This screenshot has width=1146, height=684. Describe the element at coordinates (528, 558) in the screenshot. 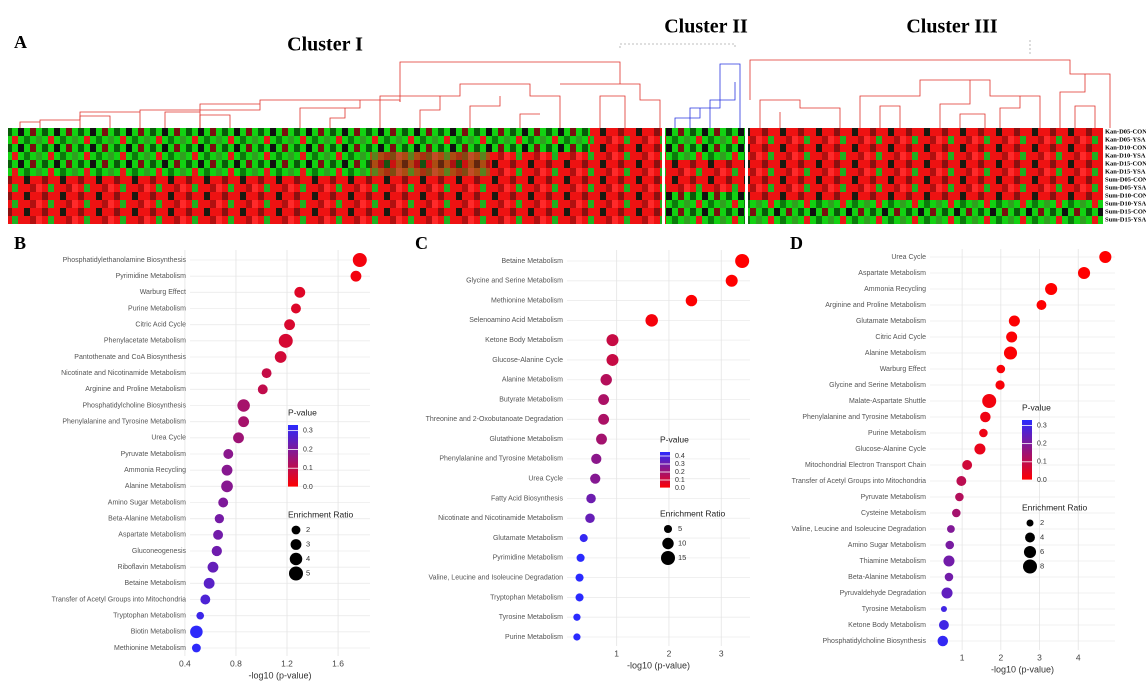

I see `y-tick-label: Pyrimidine Metabolism` at that location.